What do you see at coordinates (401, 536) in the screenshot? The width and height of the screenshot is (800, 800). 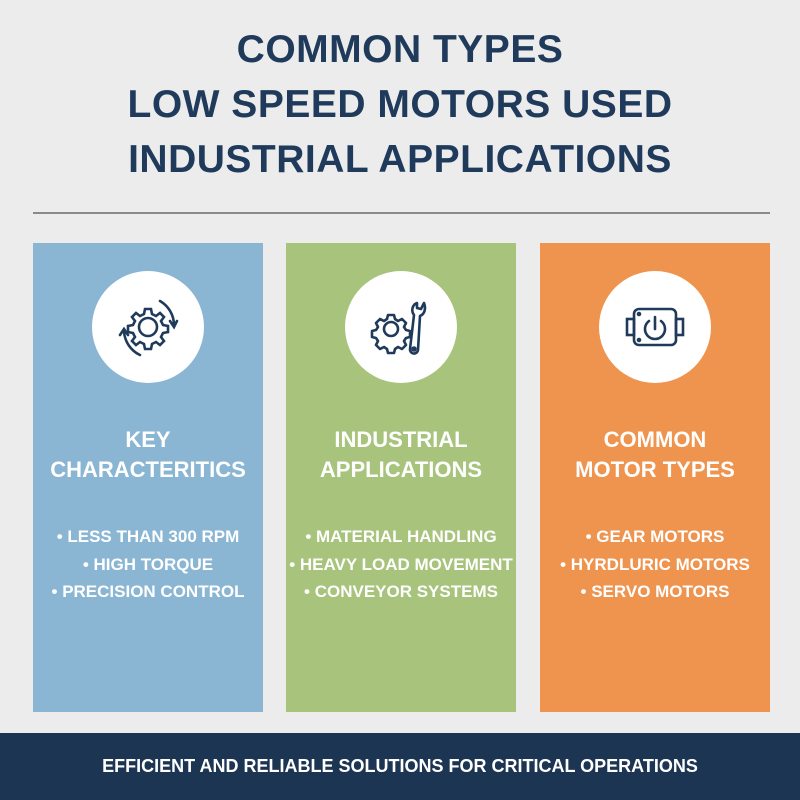 I see `list-item: • MATERIAL HANDLING` at bounding box center [401, 536].